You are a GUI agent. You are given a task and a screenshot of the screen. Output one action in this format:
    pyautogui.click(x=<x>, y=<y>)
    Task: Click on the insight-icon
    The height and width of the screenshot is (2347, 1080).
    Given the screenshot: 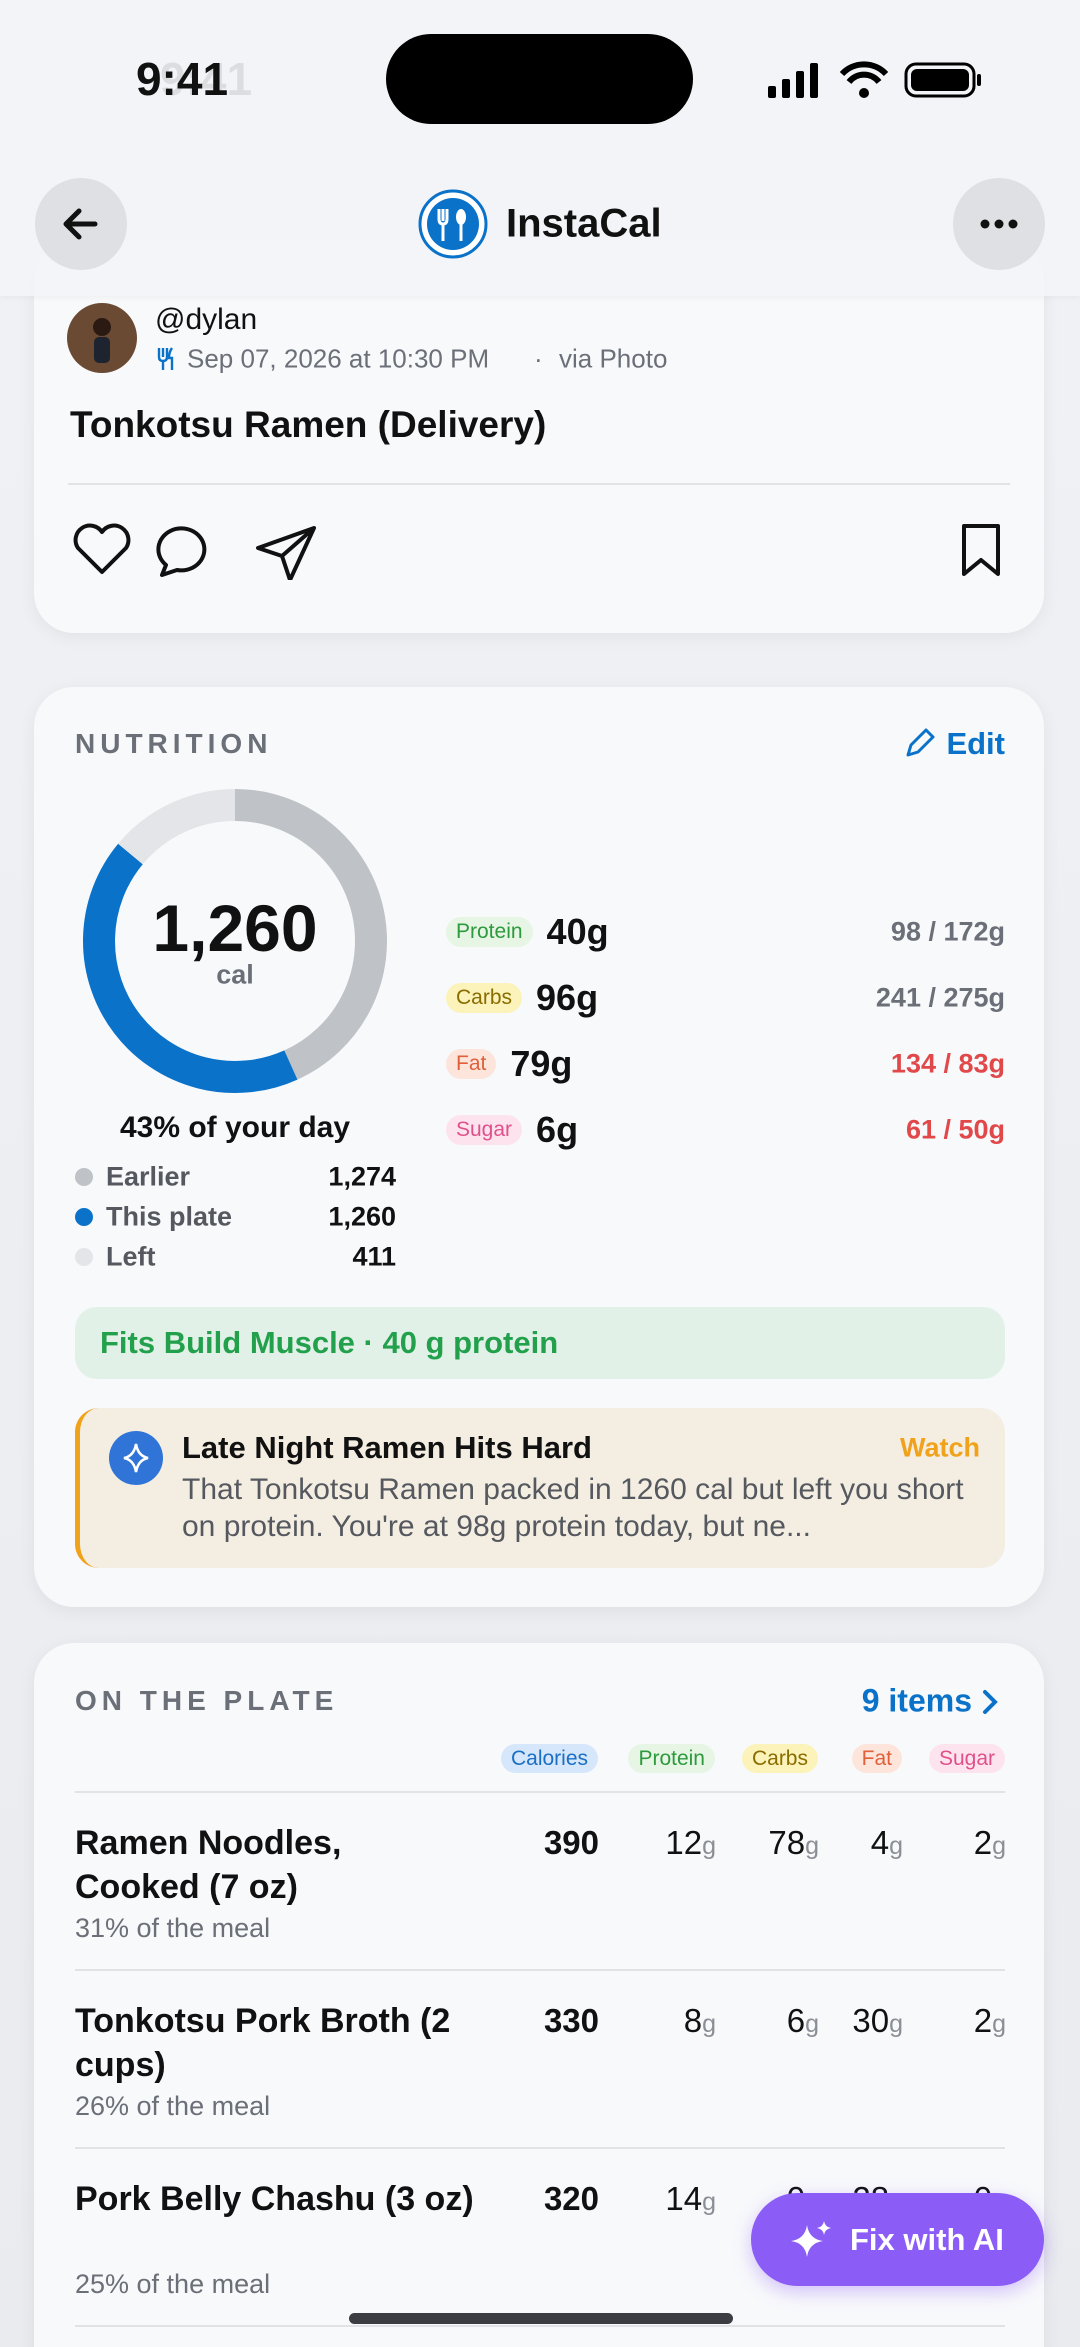 What is the action you would take?
    pyautogui.click(x=136, y=1458)
    